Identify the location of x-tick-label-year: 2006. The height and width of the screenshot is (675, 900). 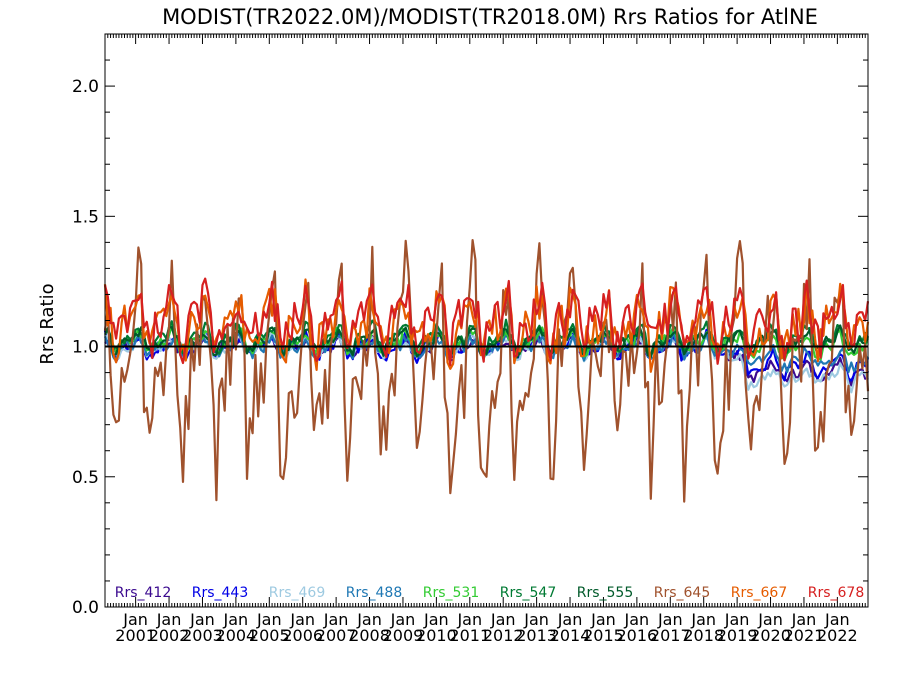
(302, 635).